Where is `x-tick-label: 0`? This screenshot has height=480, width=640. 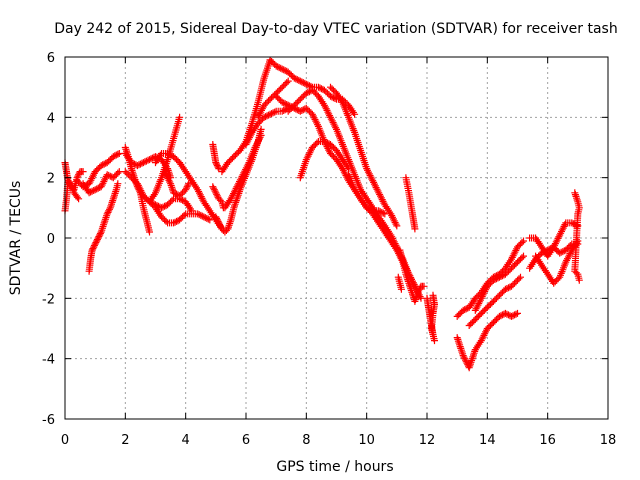 x-tick-label: 0 is located at coordinates (65, 440).